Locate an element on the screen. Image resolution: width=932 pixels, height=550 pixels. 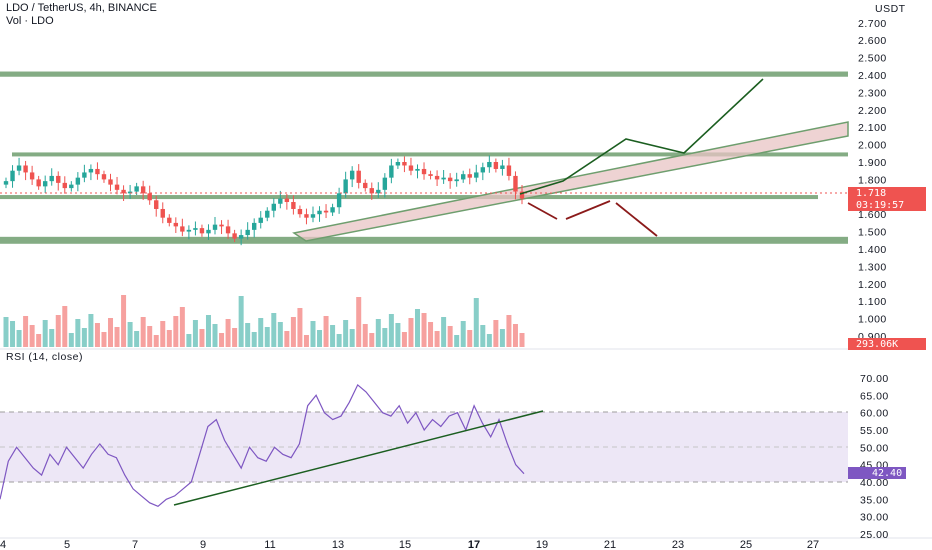
time-tick-label: 7 is located at coordinates (135, 544).